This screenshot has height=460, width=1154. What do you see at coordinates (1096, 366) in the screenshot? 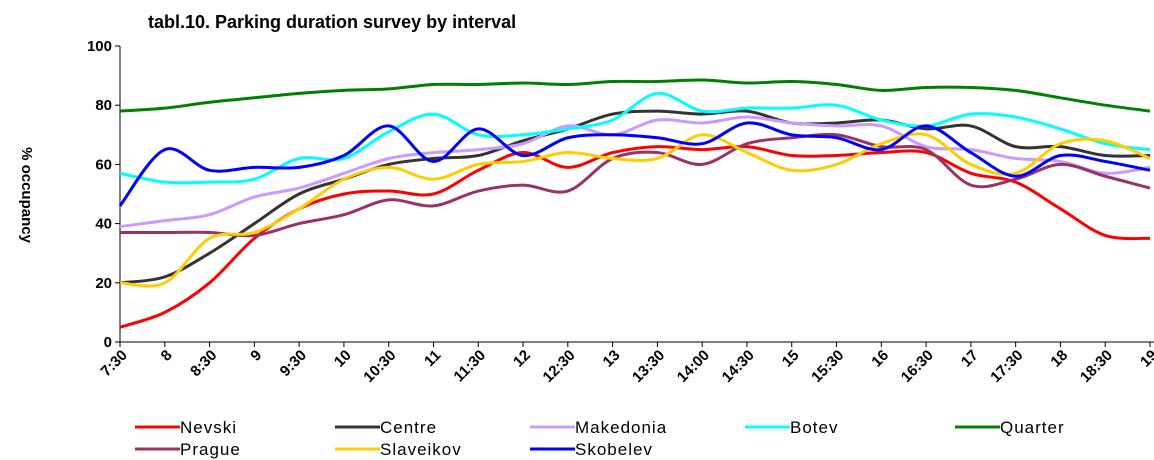
I see `x-tick-label: 18:30` at bounding box center [1096, 366].